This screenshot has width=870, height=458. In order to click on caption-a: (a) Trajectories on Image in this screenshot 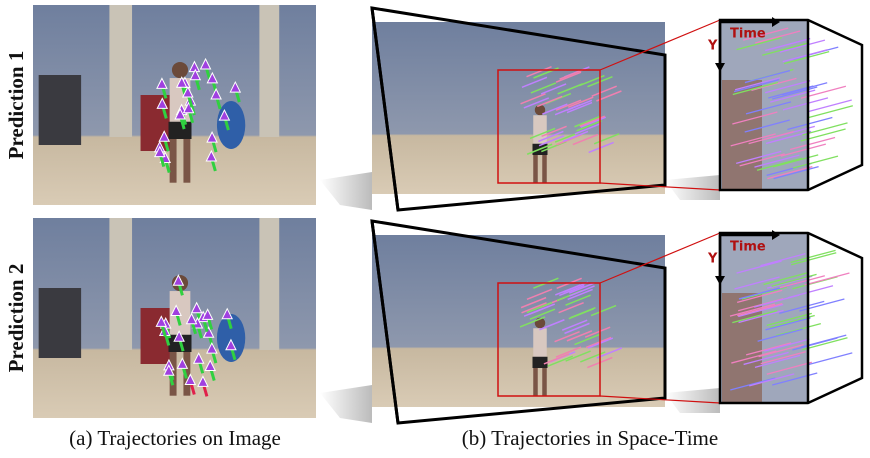, I will do `click(175, 438)`.